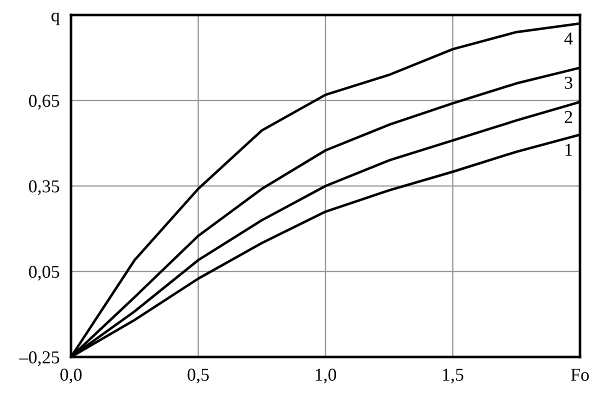  Describe the element at coordinates (44, 188) in the screenshot. I see `y-tick-label: 0,35` at that location.